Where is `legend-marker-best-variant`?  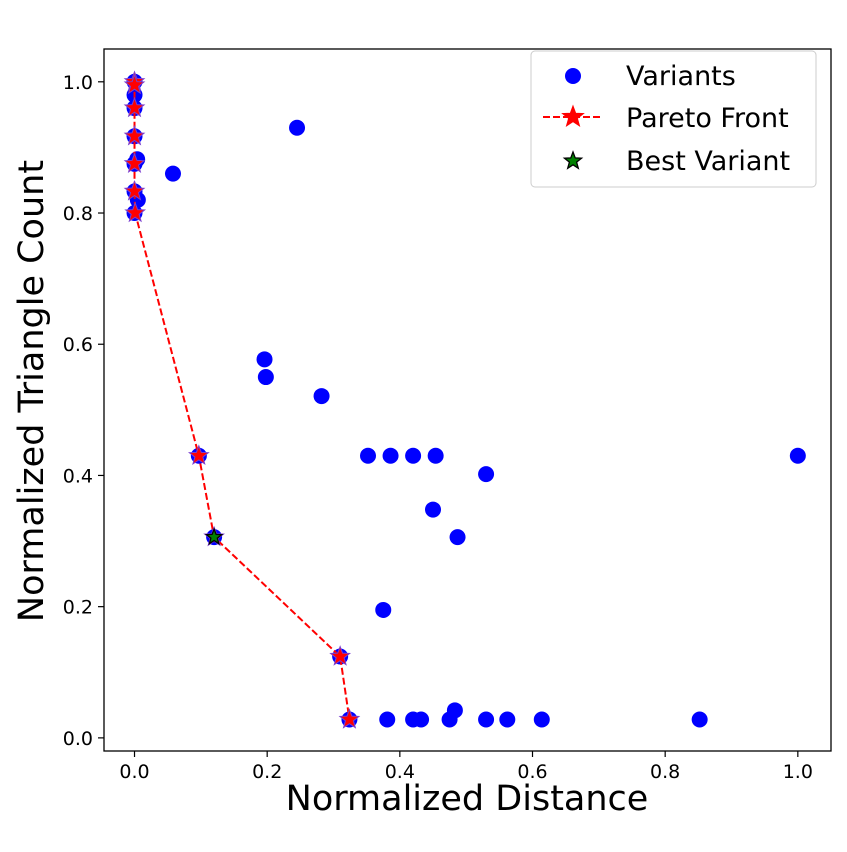
legend-marker-best-variant is located at coordinates (573, 160).